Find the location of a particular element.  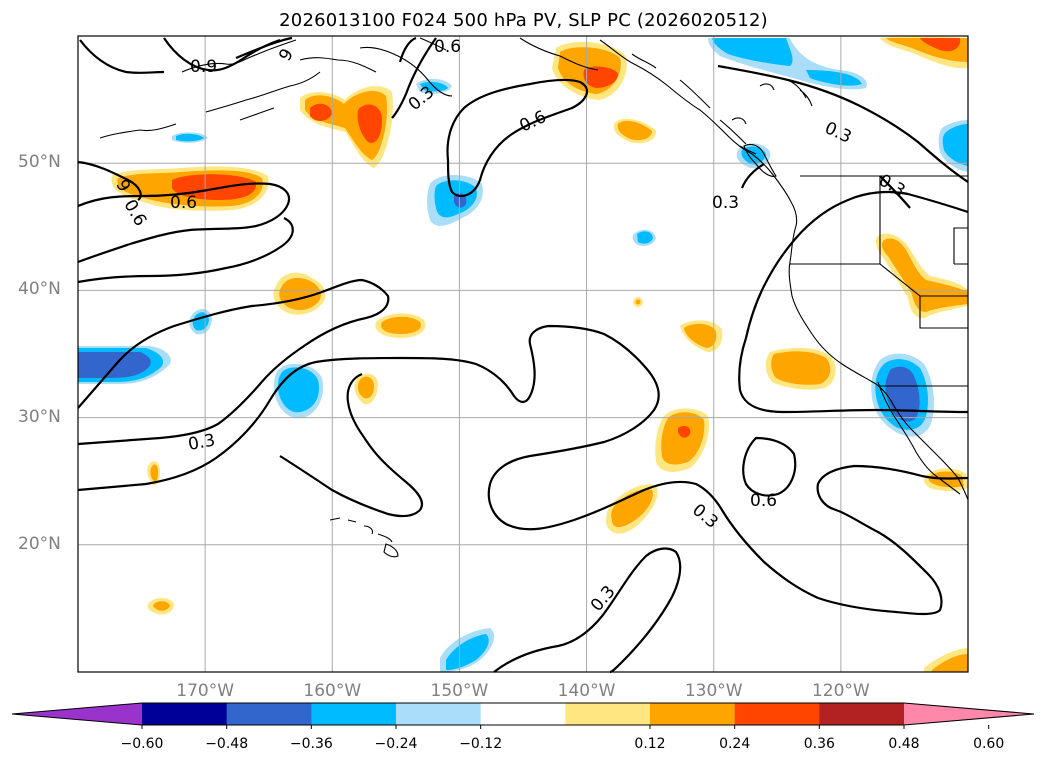

bc-coast is located at coordinates (860, 327).